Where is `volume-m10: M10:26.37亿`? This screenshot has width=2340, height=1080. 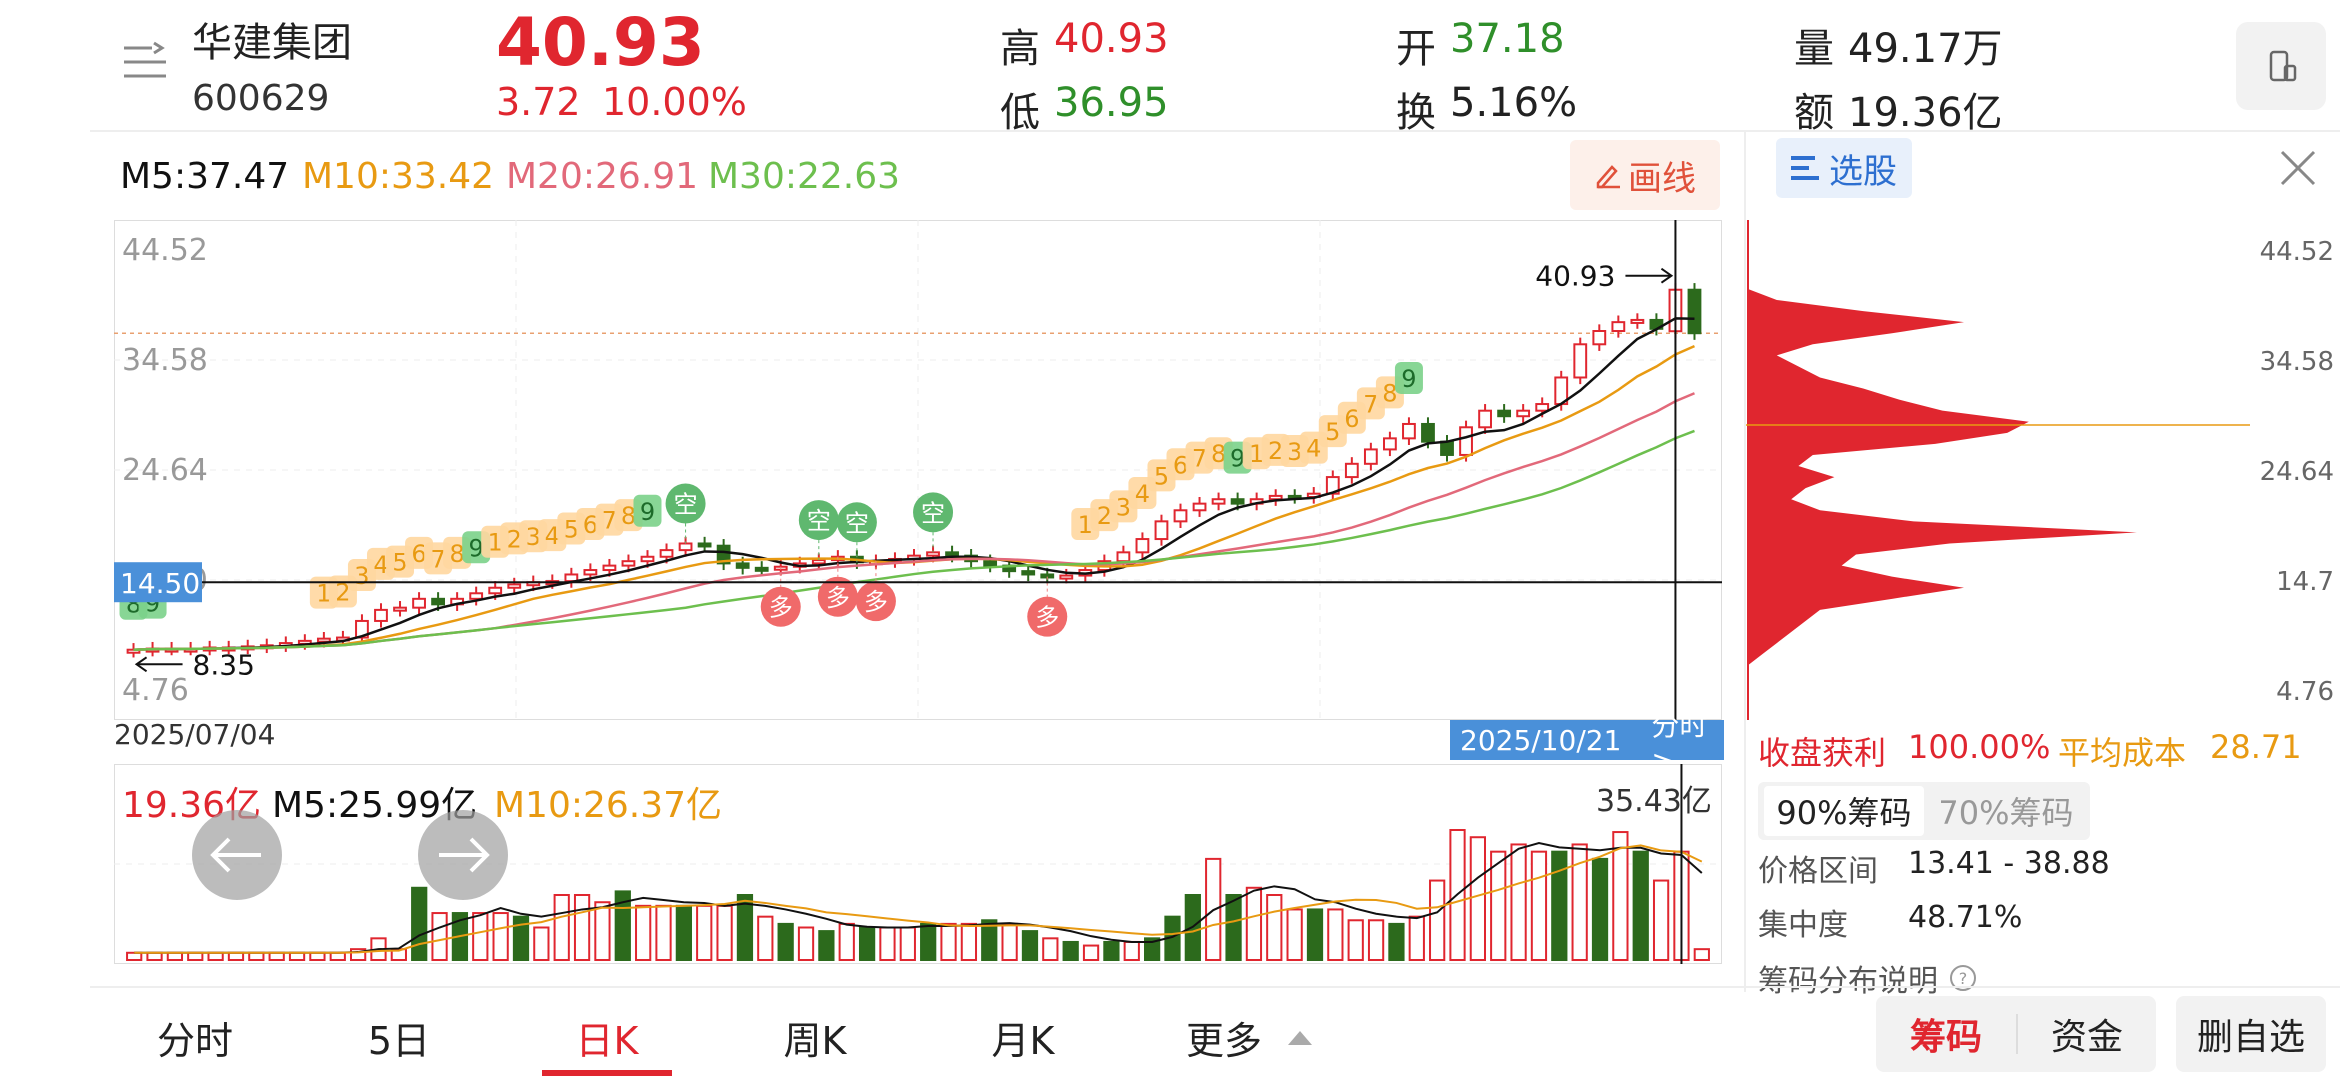 volume-m10: M10:26.37亿 is located at coordinates (608, 805).